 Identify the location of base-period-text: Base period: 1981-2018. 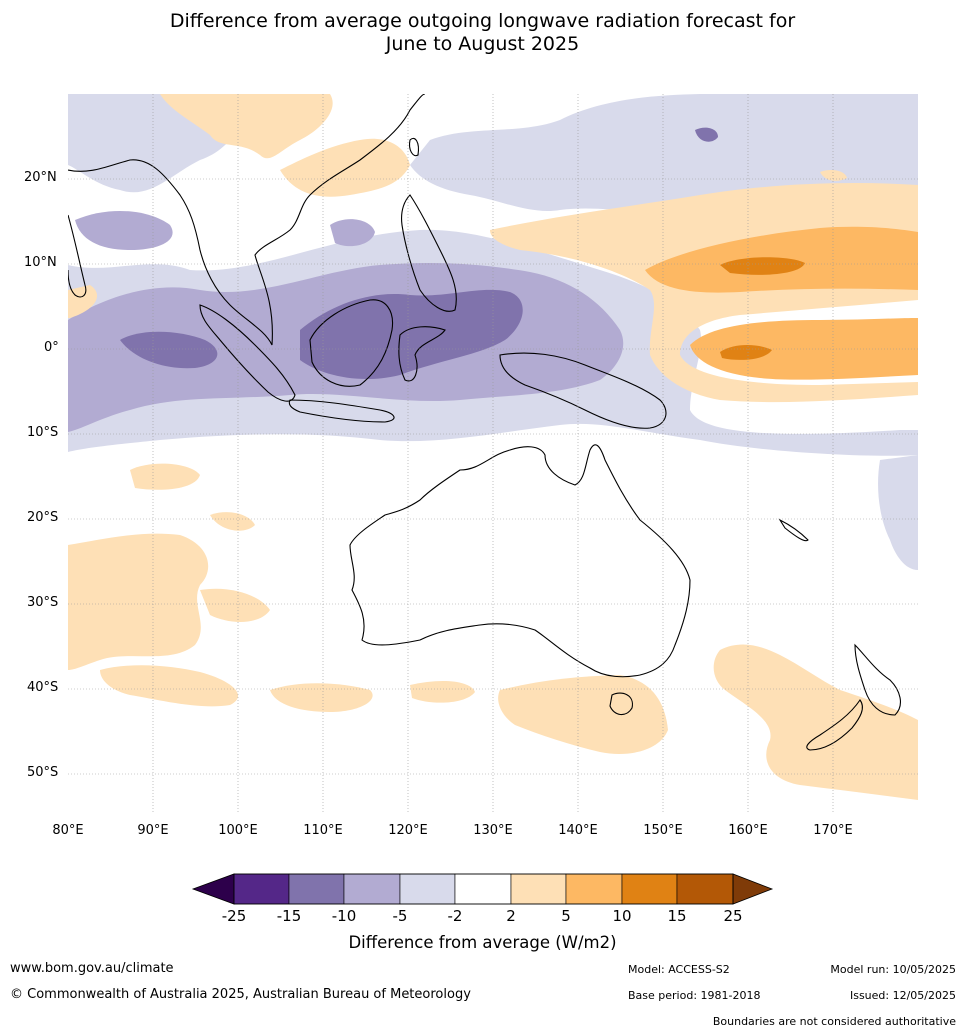
(694, 995).